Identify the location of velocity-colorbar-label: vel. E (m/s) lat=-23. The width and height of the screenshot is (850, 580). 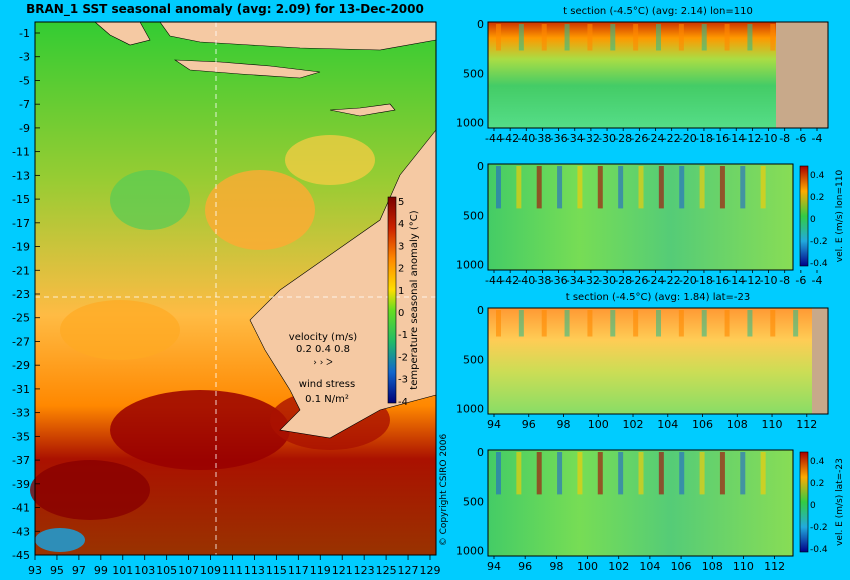
(840, 502).